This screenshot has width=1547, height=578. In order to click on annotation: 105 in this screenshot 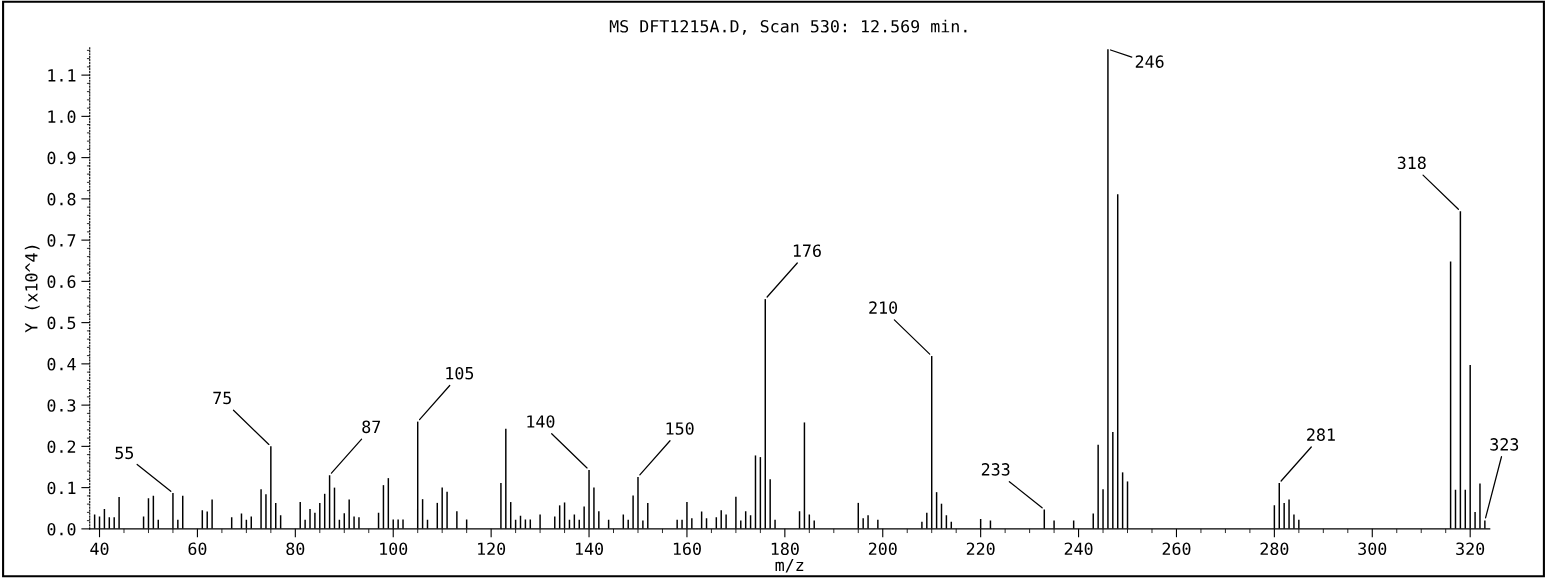, I will do `click(460, 373)`.